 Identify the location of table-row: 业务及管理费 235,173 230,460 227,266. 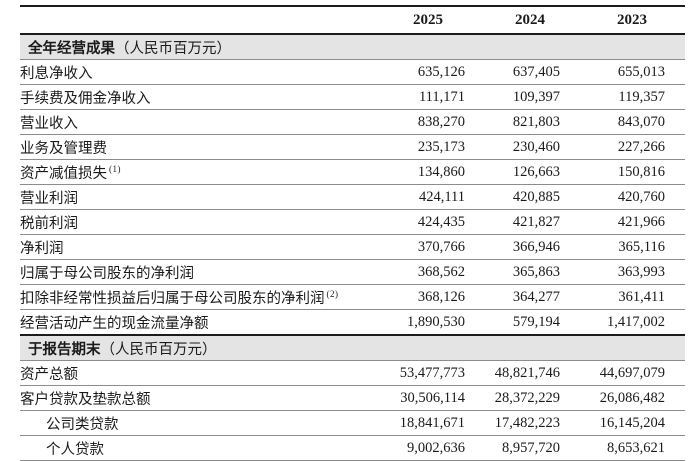
(352, 147).